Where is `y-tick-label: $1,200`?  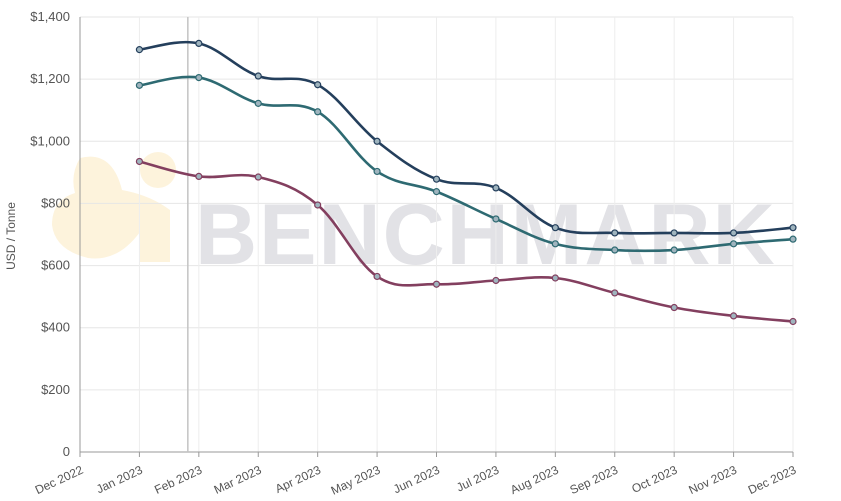
y-tick-label: $1,200 is located at coordinates (50, 78).